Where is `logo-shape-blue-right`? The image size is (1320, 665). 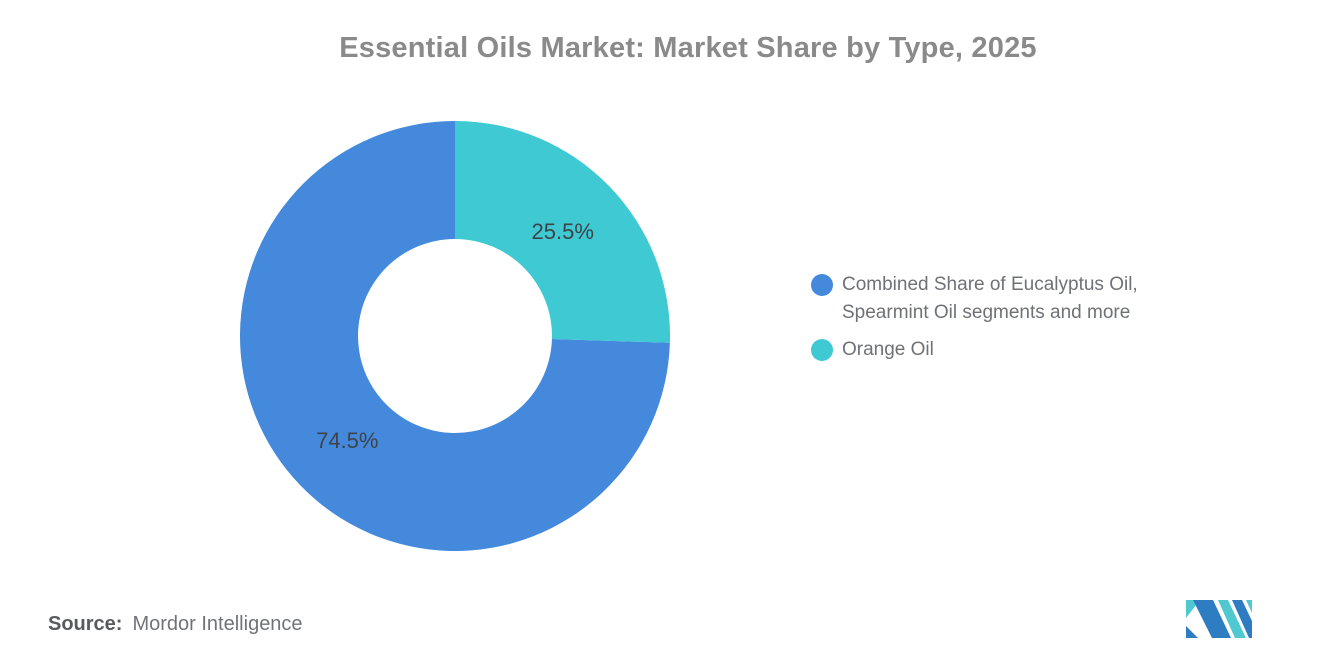 logo-shape-blue-right is located at coordinates (1242, 619).